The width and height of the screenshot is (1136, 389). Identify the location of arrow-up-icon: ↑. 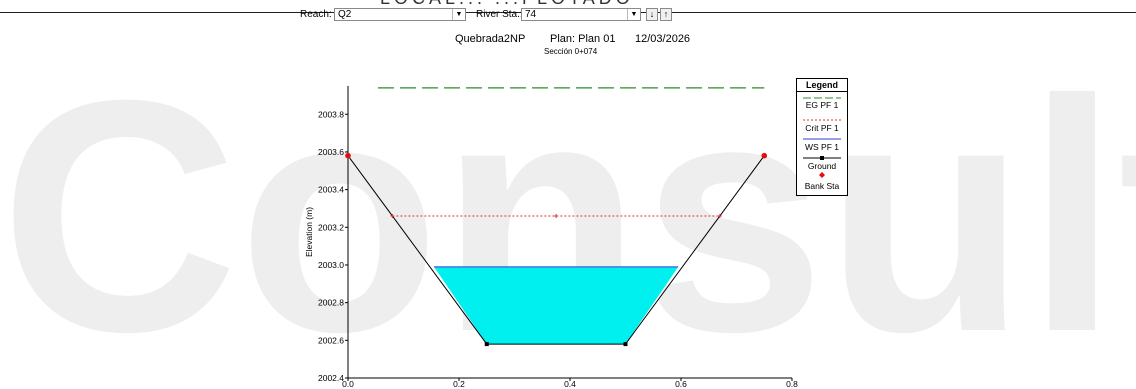
(666, 14).